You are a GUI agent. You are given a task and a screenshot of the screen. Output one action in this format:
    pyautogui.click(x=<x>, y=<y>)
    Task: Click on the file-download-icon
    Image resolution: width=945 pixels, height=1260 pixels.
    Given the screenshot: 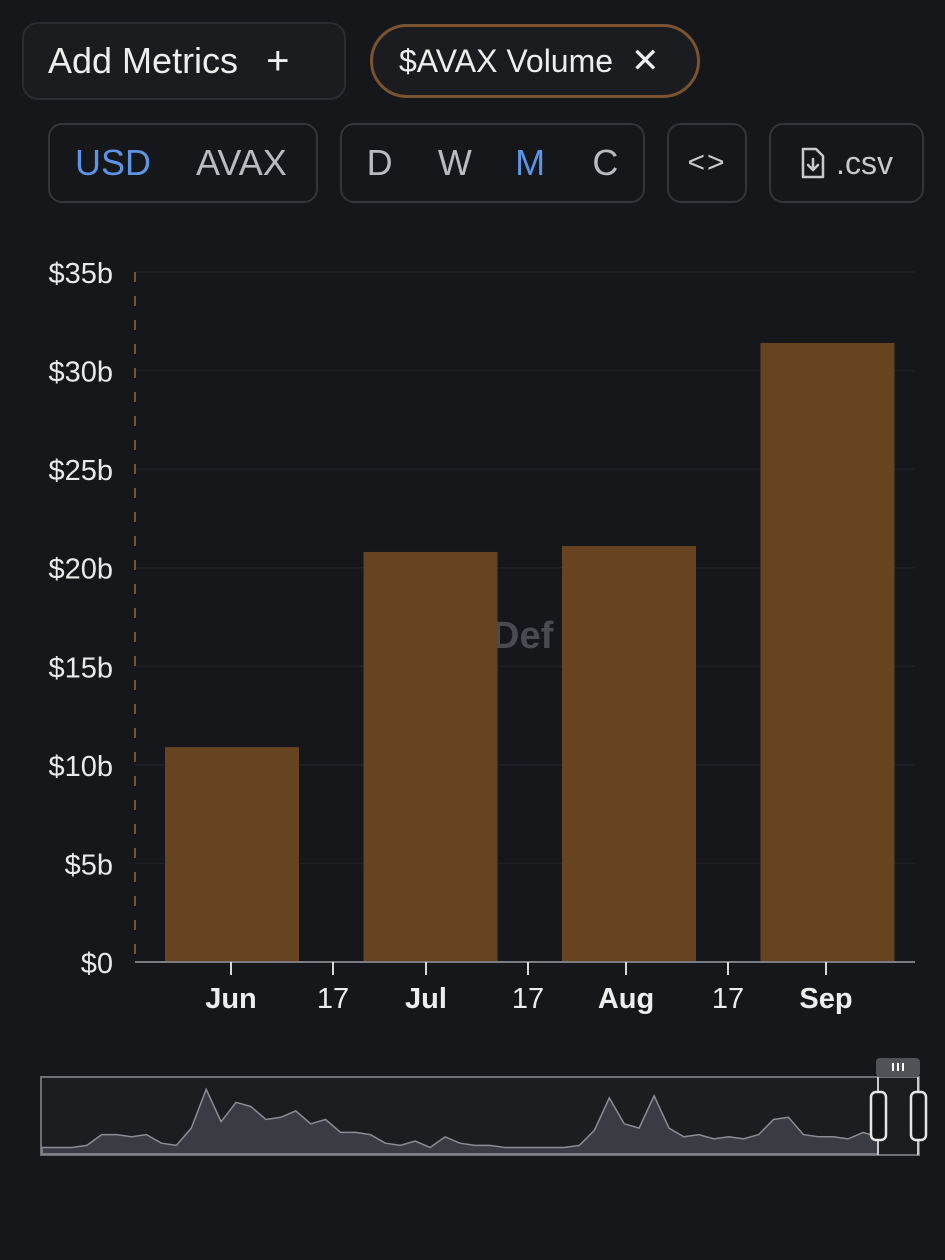 What is the action you would take?
    pyautogui.click(x=813, y=163)
    